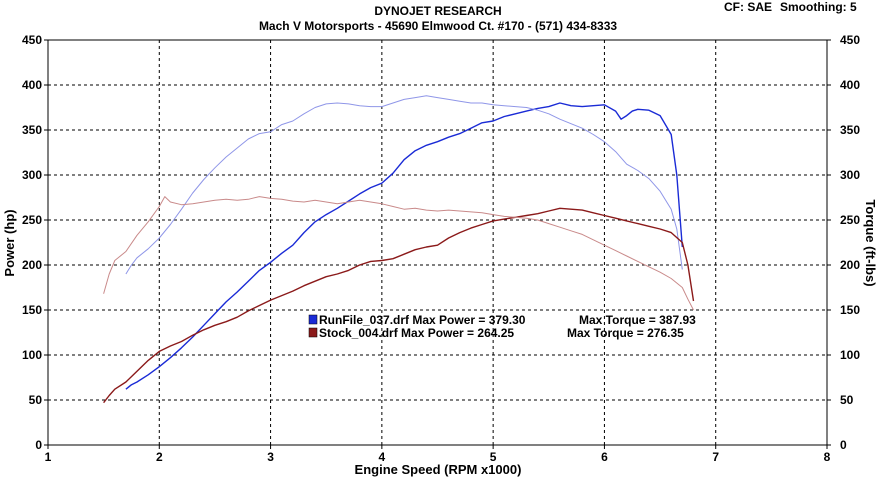 Image resolution: width=876 pixels, height=477 pixels. I want to click on y-tick-label-left: 300, so click(32, 175).